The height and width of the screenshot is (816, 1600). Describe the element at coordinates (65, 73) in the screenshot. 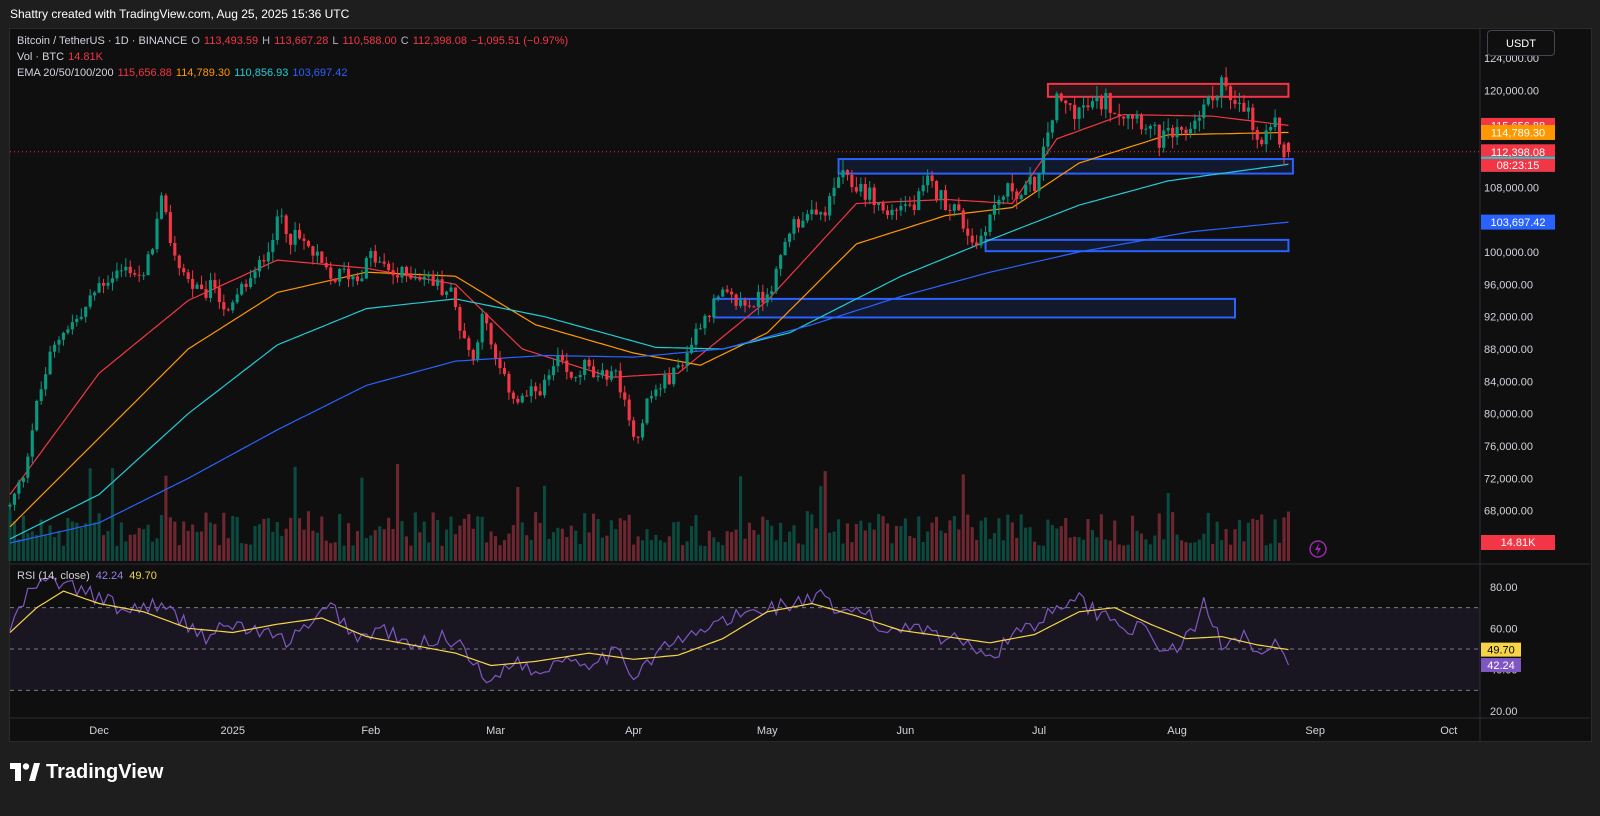

I see `ema-label: EMA 20/50/100/200` at that location.